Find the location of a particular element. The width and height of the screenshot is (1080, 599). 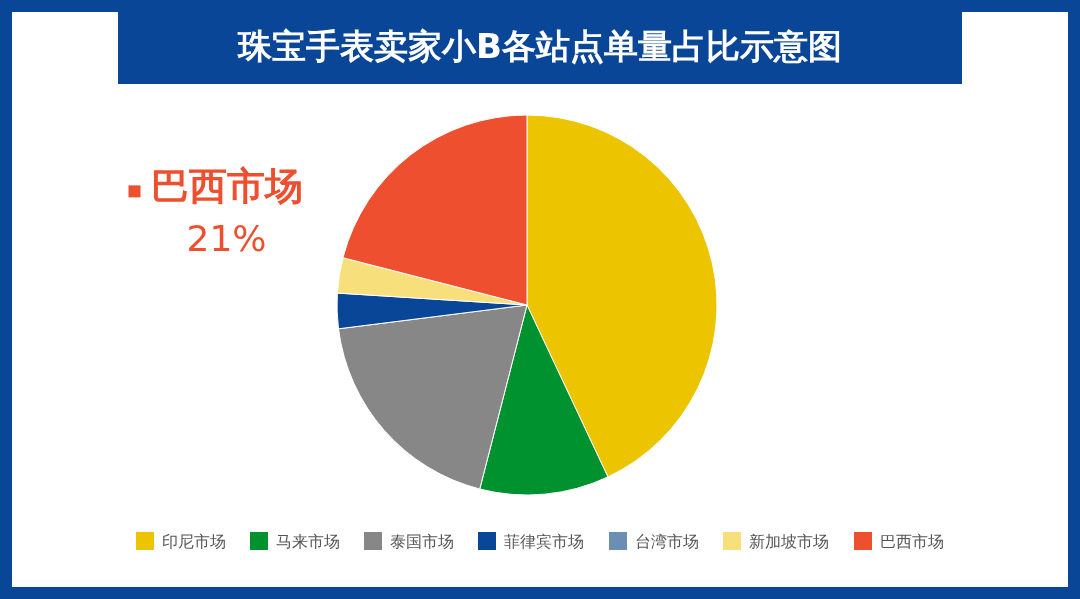

legend-label: 巴西市场 is located at coordinates (226, 186).